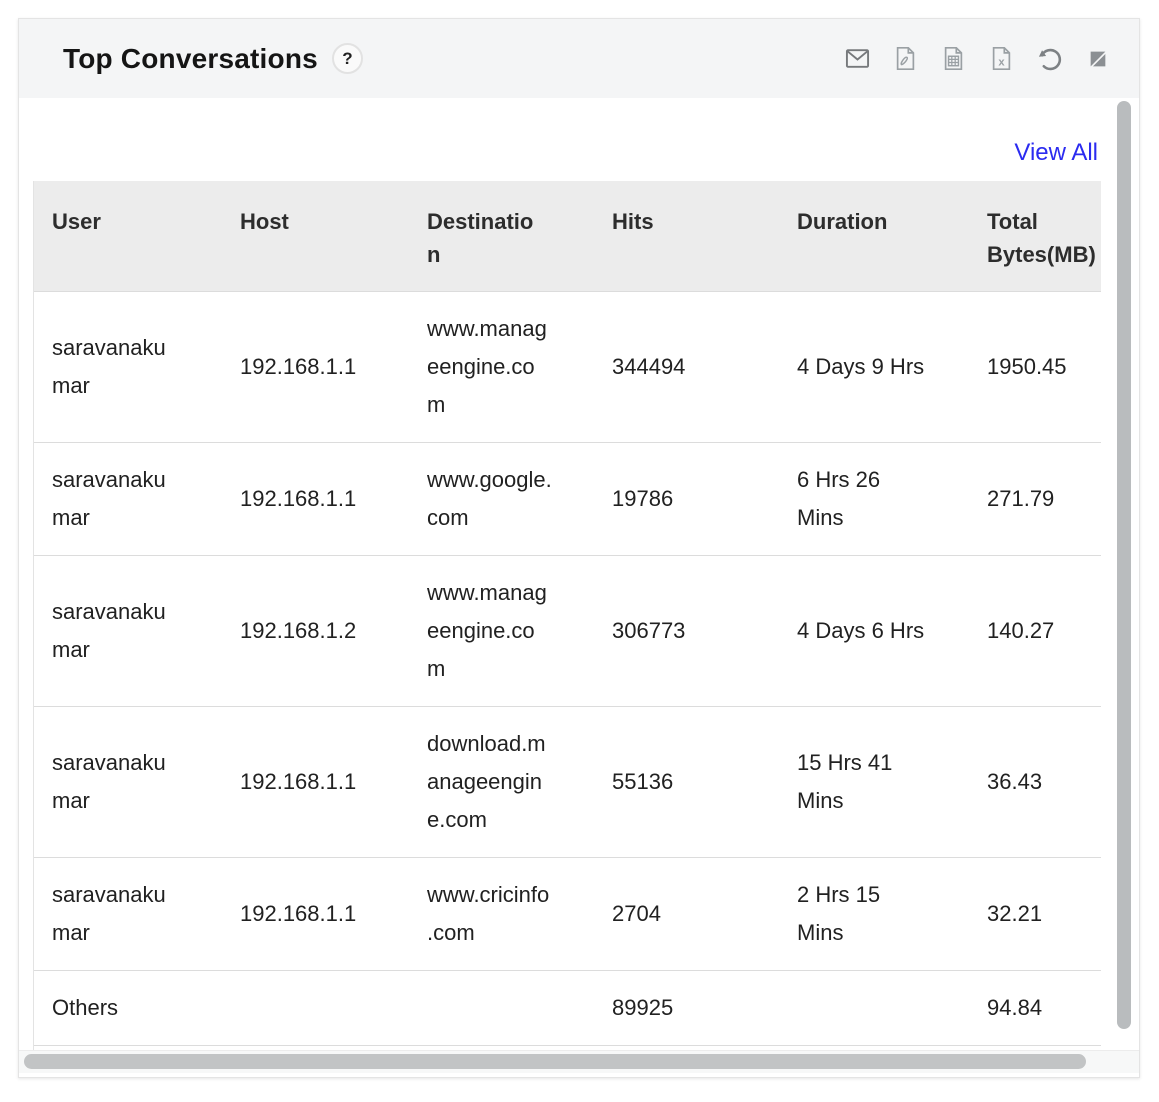  I want to click on table-cell: 89925, so click(686, 1008).